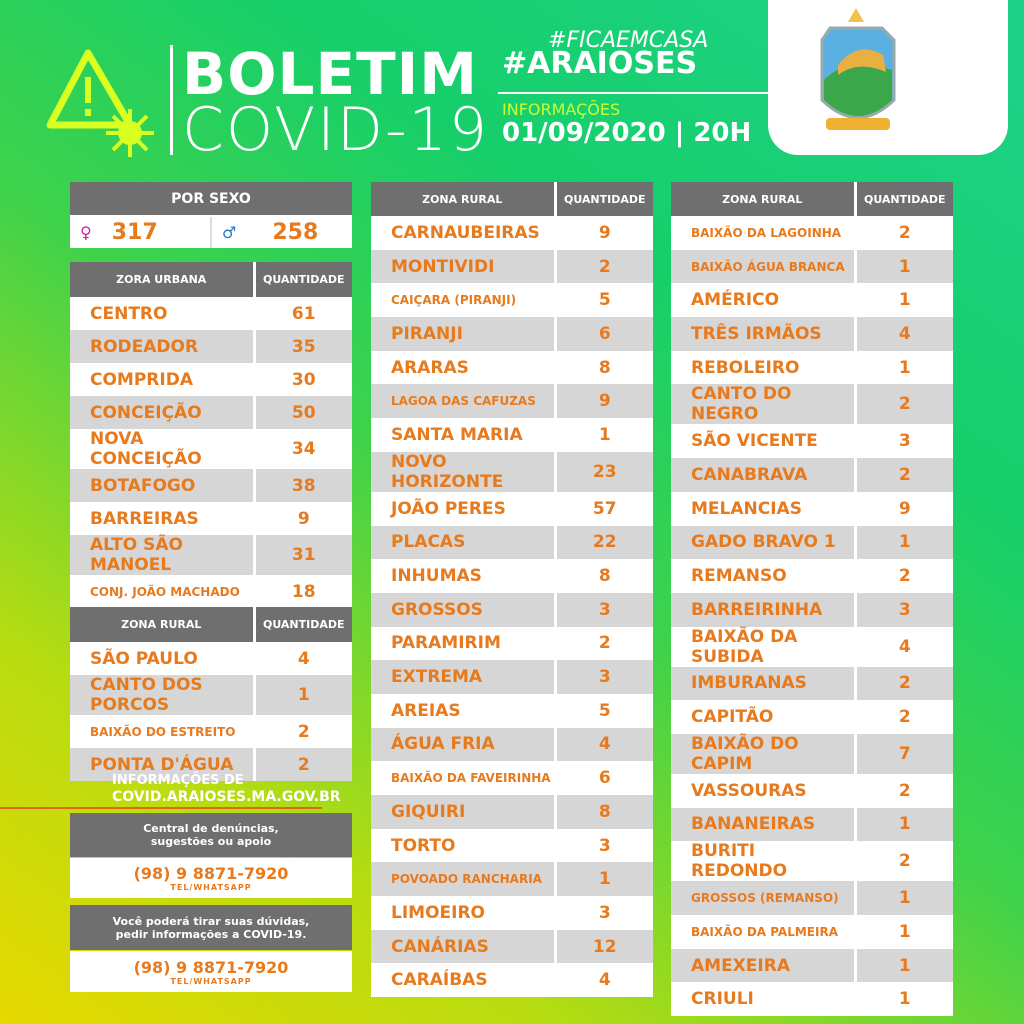  I want to click on coat-of-arms-logo, so click(858, 69).